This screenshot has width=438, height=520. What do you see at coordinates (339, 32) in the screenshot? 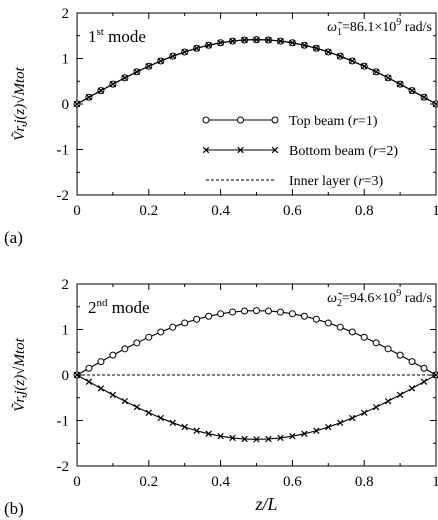
I see `omega-subscript: 1` at bounding box center [339, 32].